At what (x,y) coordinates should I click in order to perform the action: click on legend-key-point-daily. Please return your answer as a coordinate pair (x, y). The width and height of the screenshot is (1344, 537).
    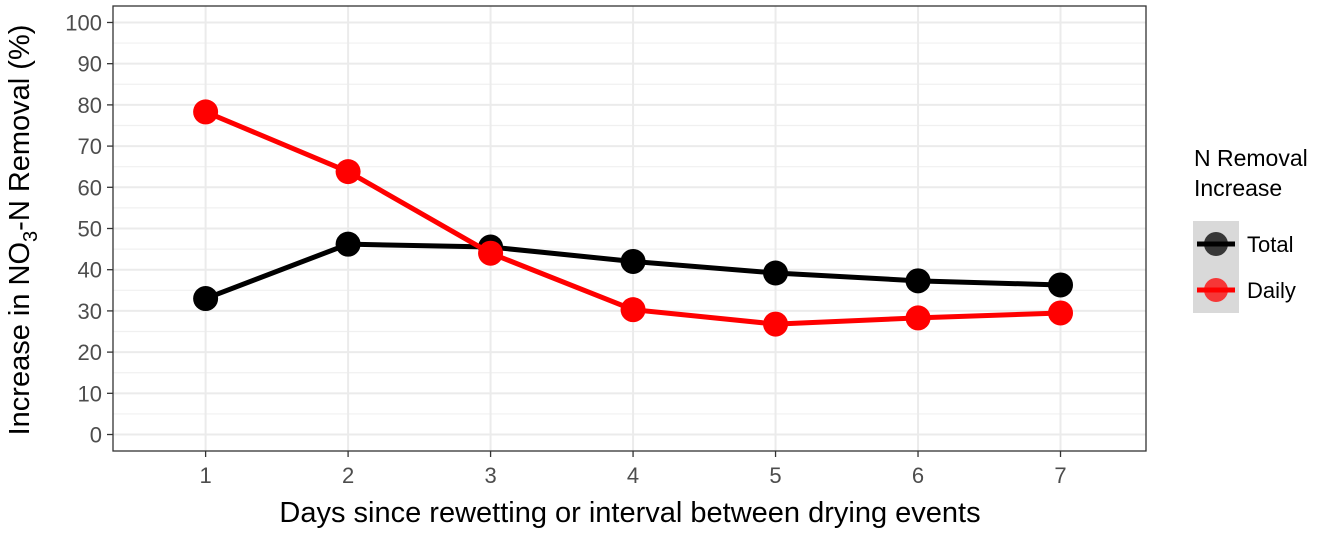
    Looking at the image, I should click on (1216, 290).